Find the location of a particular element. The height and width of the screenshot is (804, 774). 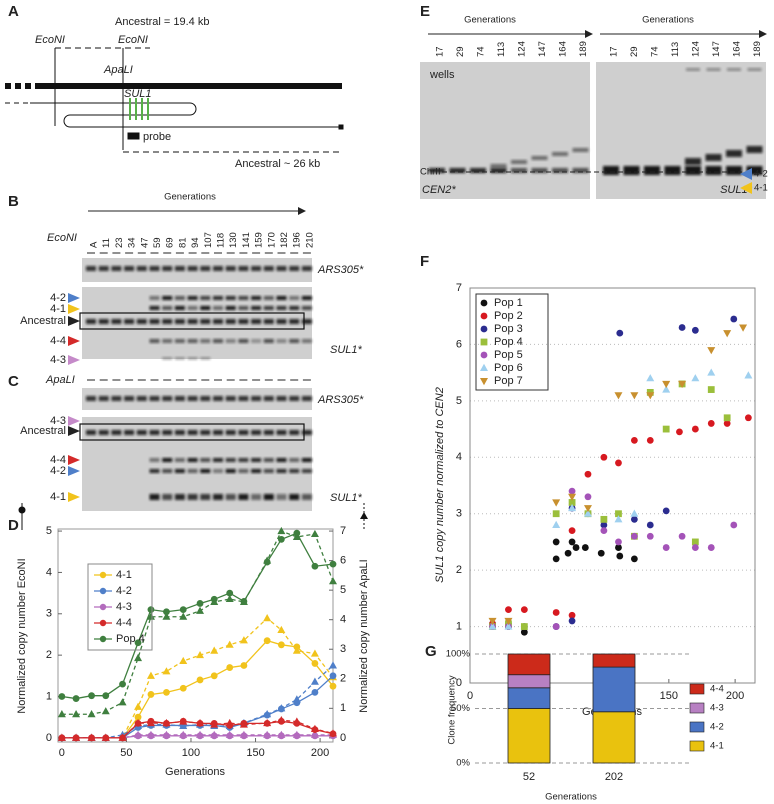

lane-label: 141 is located at coordinates (246, 240).